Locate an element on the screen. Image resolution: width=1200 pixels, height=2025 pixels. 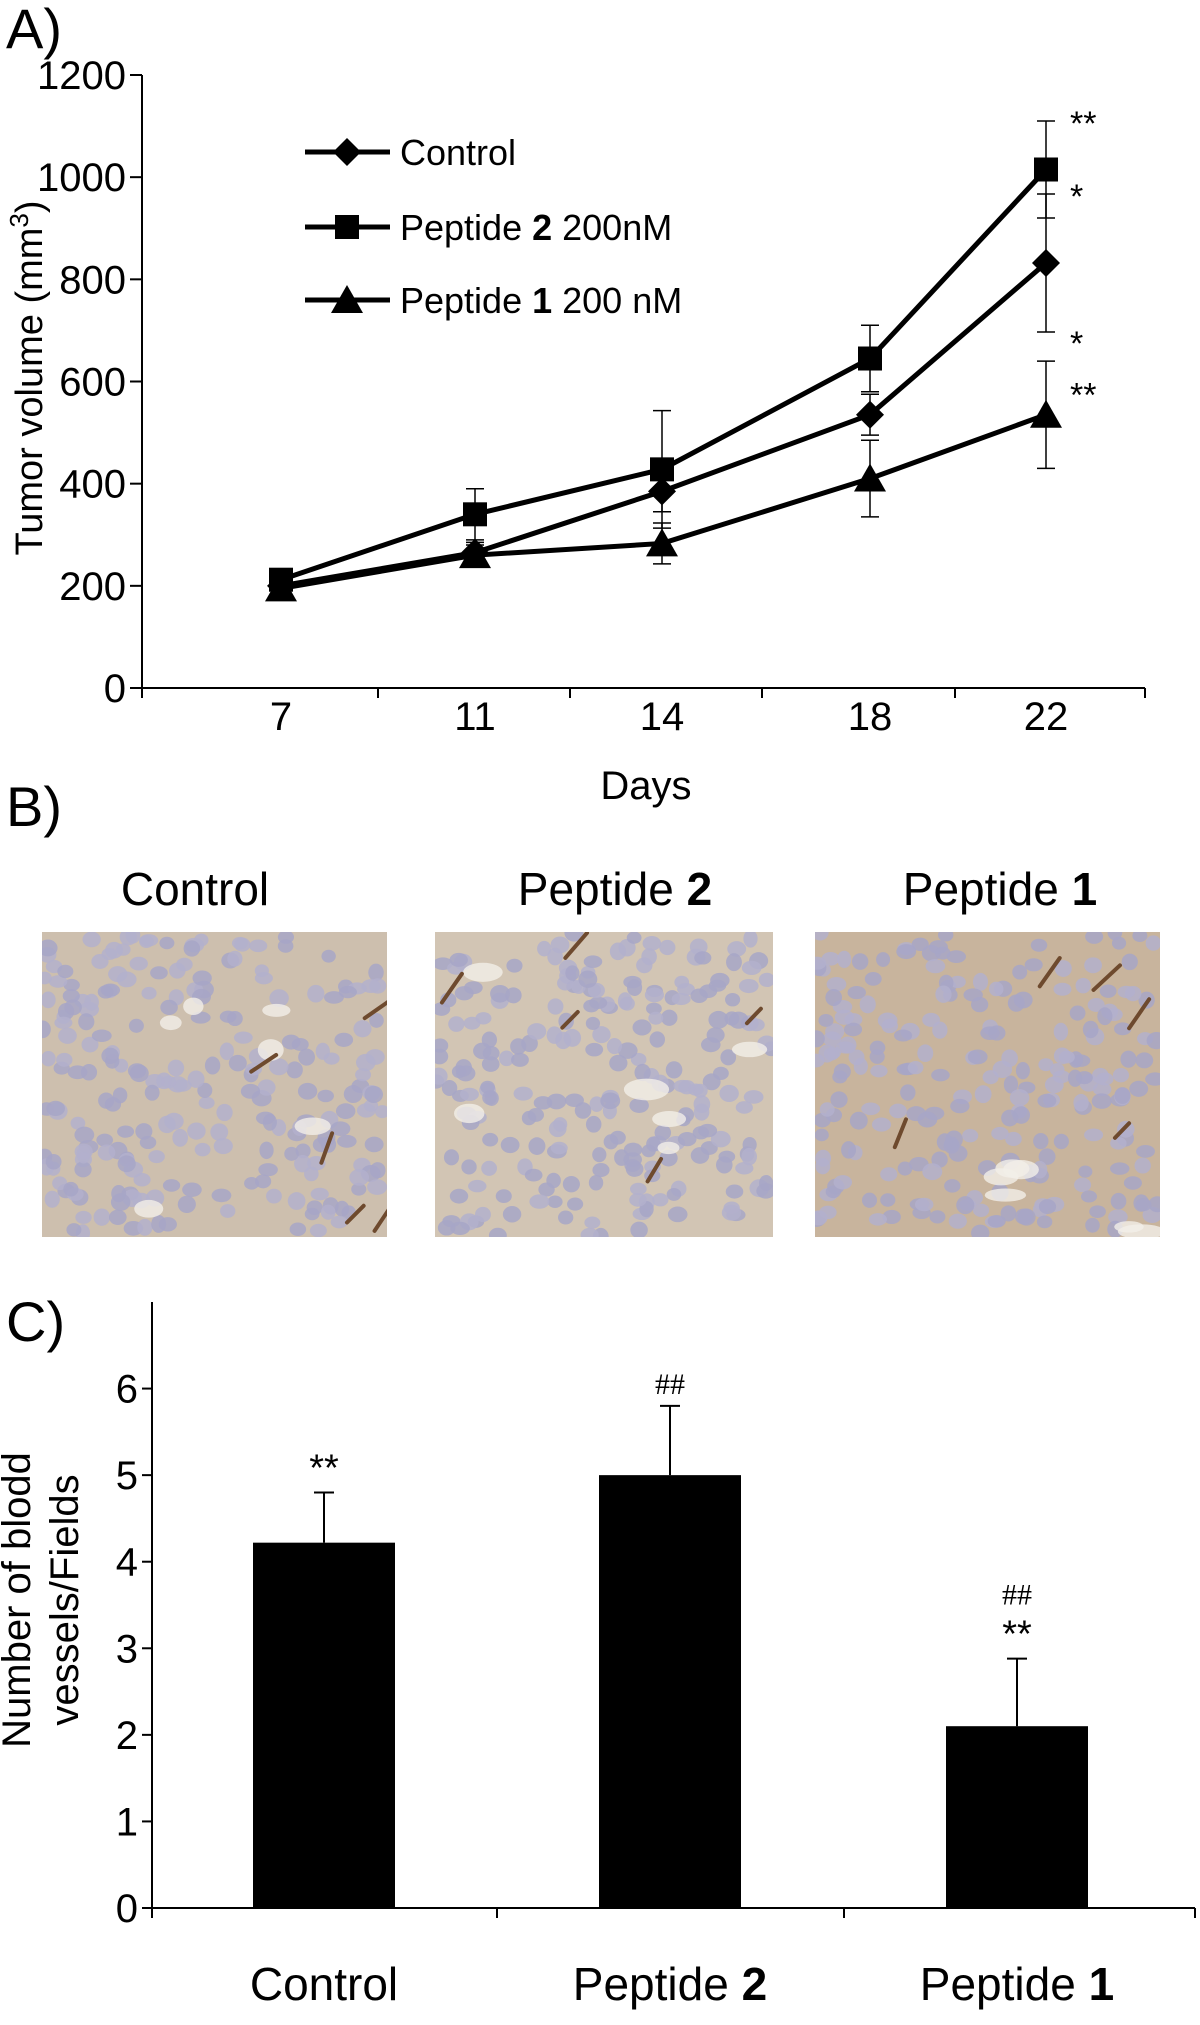
micrograph-image is located at coordinates (604, 1084).